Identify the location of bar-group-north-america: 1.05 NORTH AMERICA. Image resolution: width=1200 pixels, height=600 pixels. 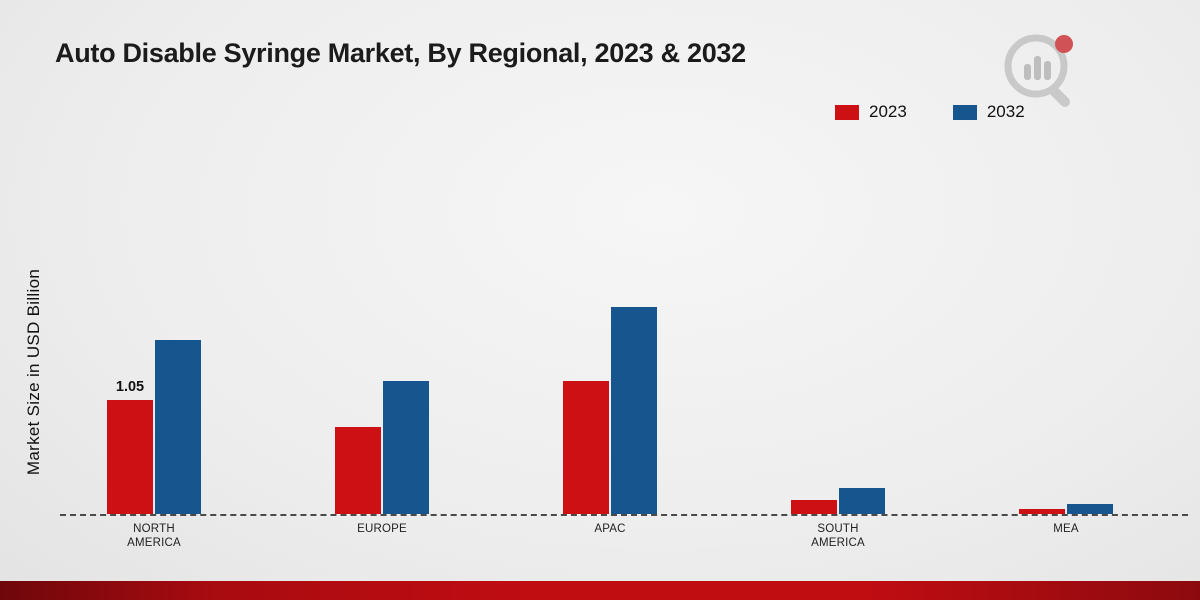
(154, 447).